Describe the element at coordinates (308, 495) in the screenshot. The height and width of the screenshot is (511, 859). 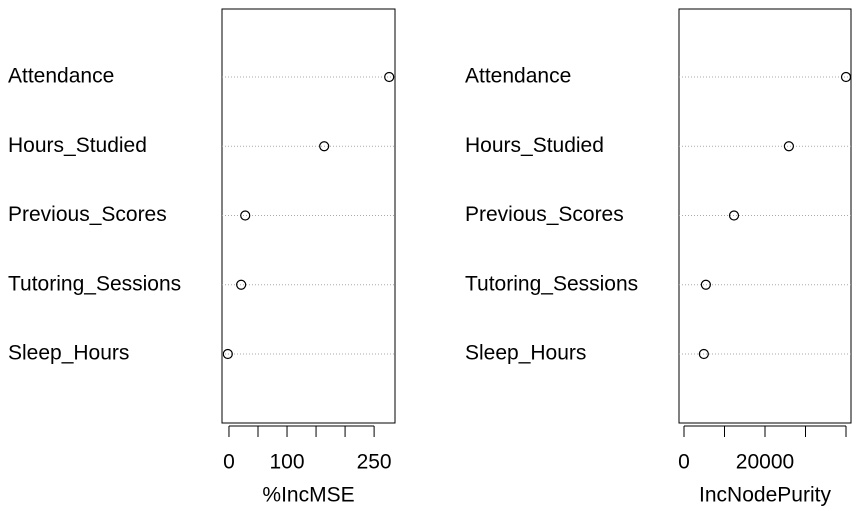
I see `x-axis-title: %IncMSE` at that location.